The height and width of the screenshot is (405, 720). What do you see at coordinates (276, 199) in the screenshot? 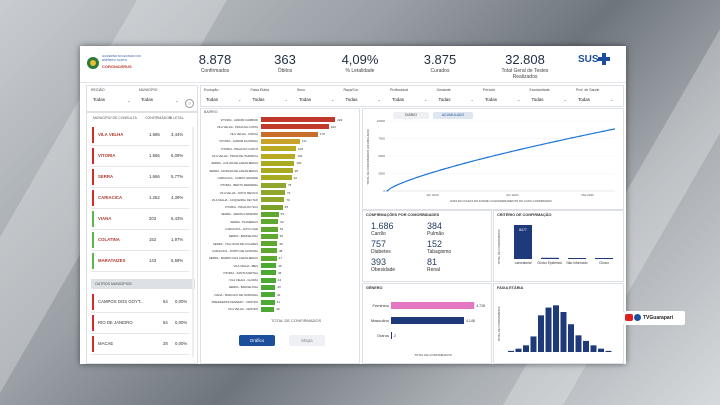
I see `bairro-row: VILA VELHA - COQUEIRAL DE ITAP. 70` at bounding box center [276, 199].